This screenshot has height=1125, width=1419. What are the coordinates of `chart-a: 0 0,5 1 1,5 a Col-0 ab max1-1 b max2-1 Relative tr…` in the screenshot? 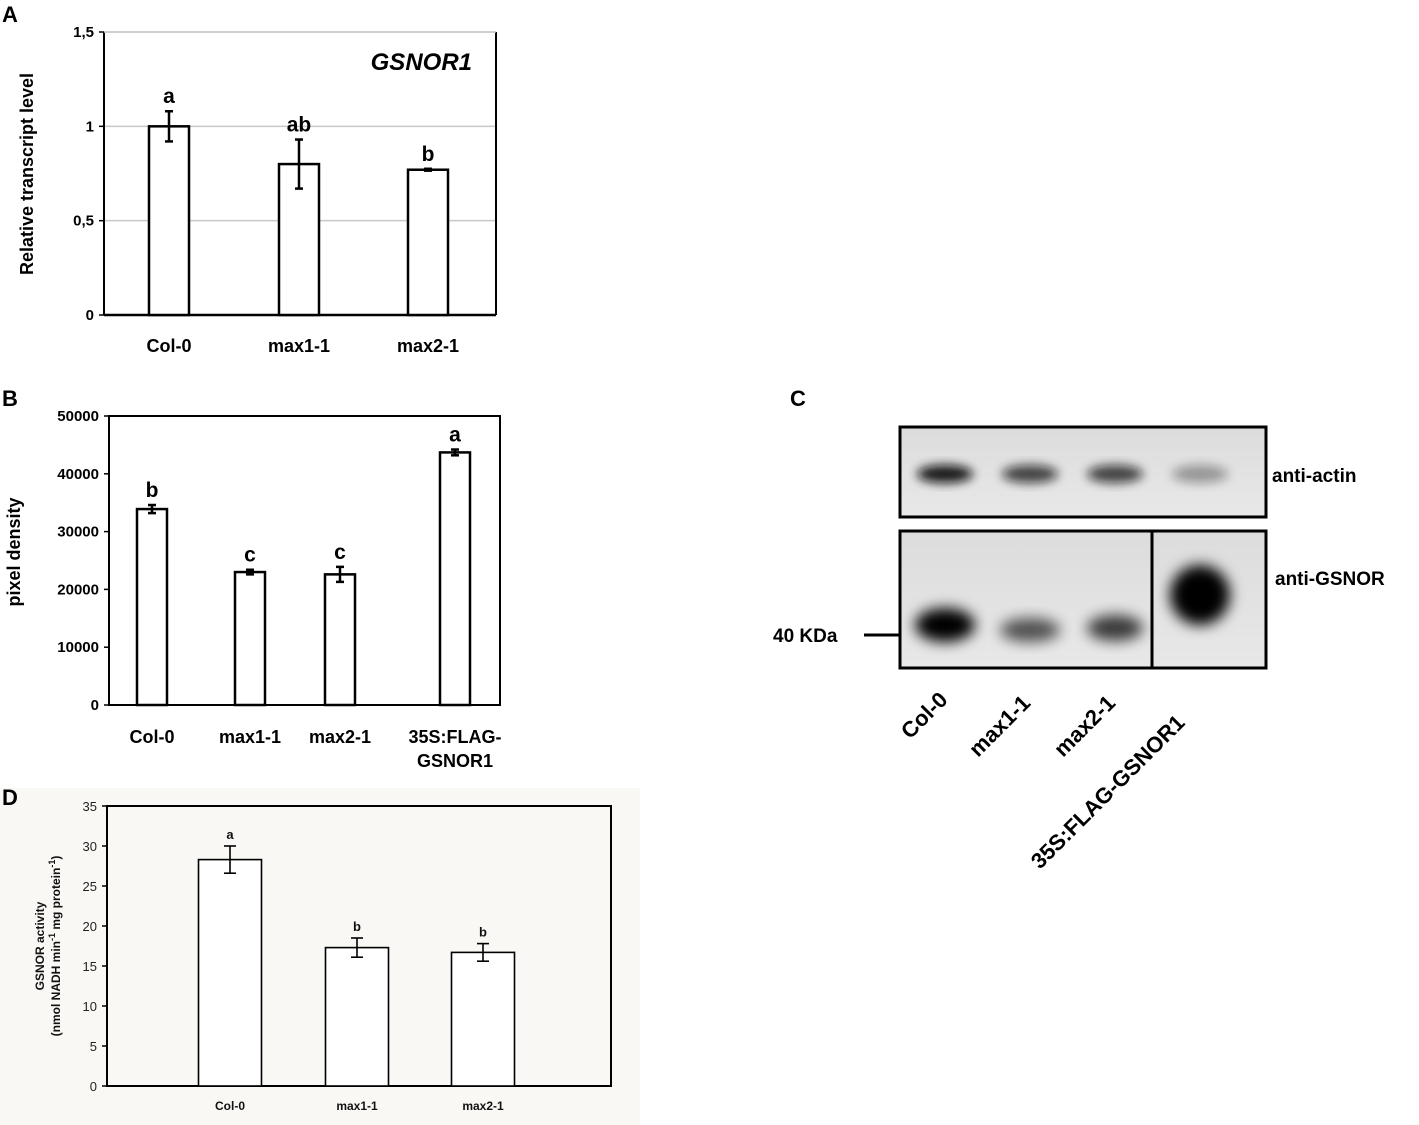 It's located at (257, 190).